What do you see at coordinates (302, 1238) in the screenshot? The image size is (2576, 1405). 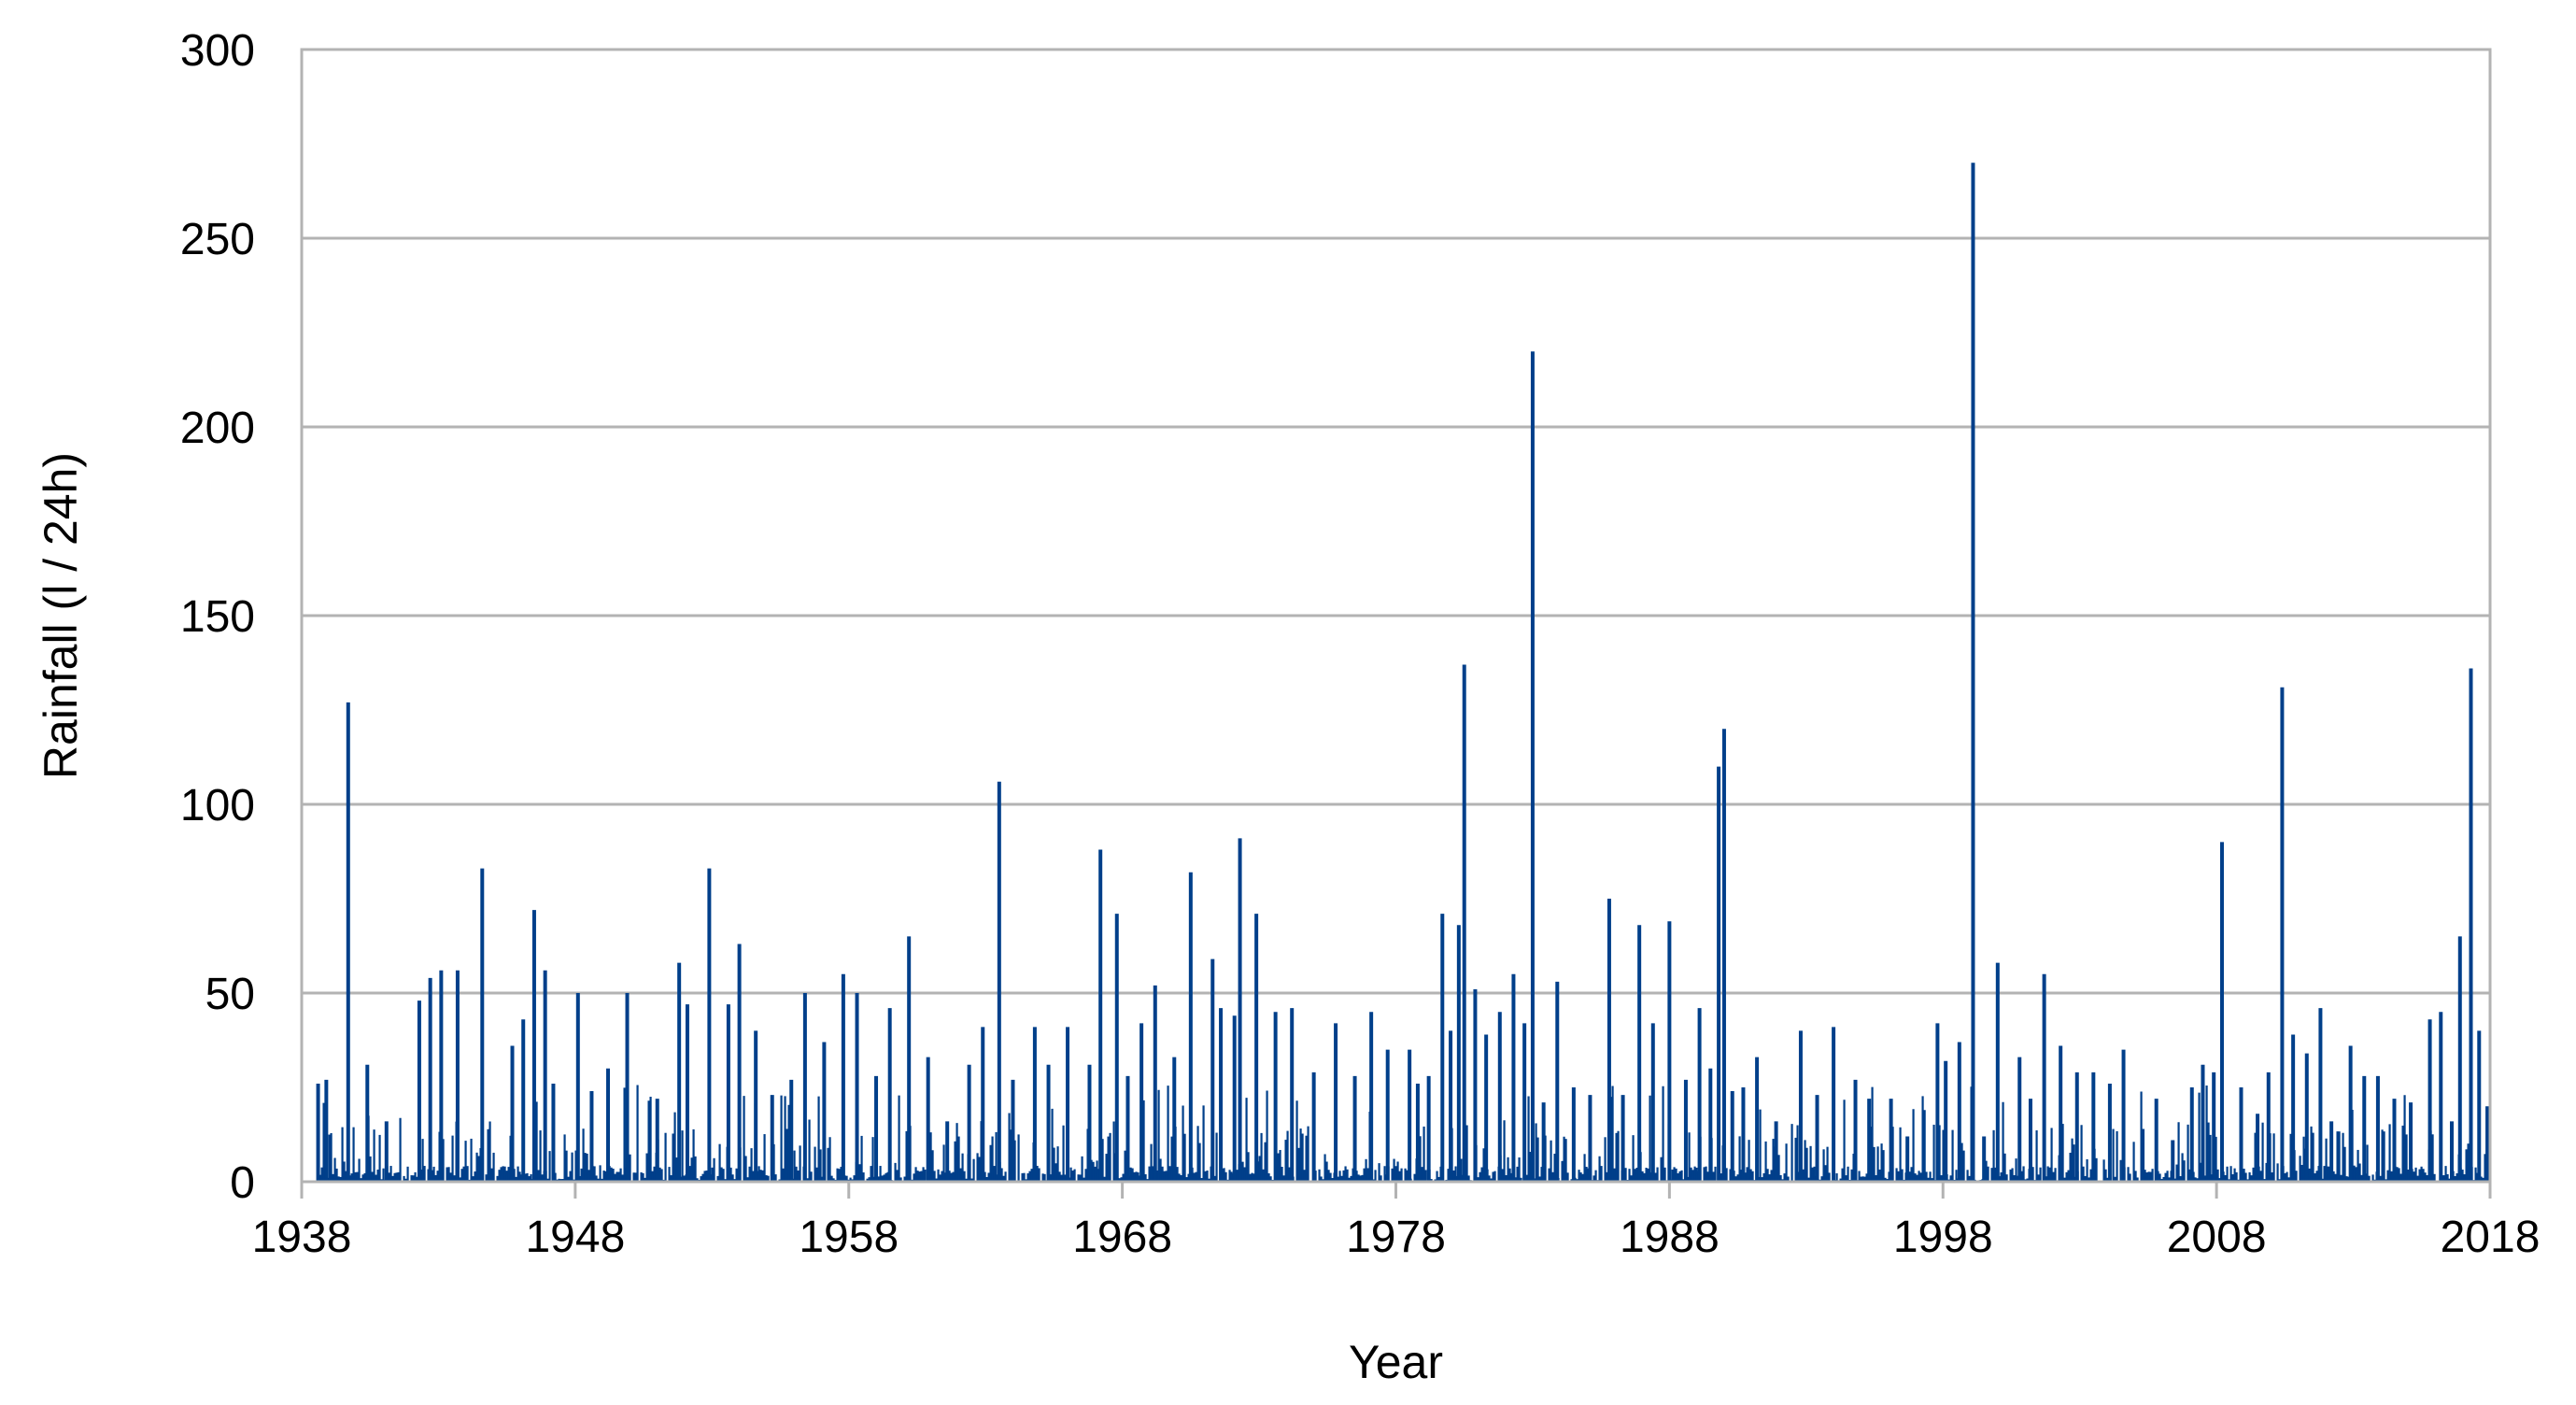 I see `x-tick-label: 1938` at bounding box center [302, 1238].